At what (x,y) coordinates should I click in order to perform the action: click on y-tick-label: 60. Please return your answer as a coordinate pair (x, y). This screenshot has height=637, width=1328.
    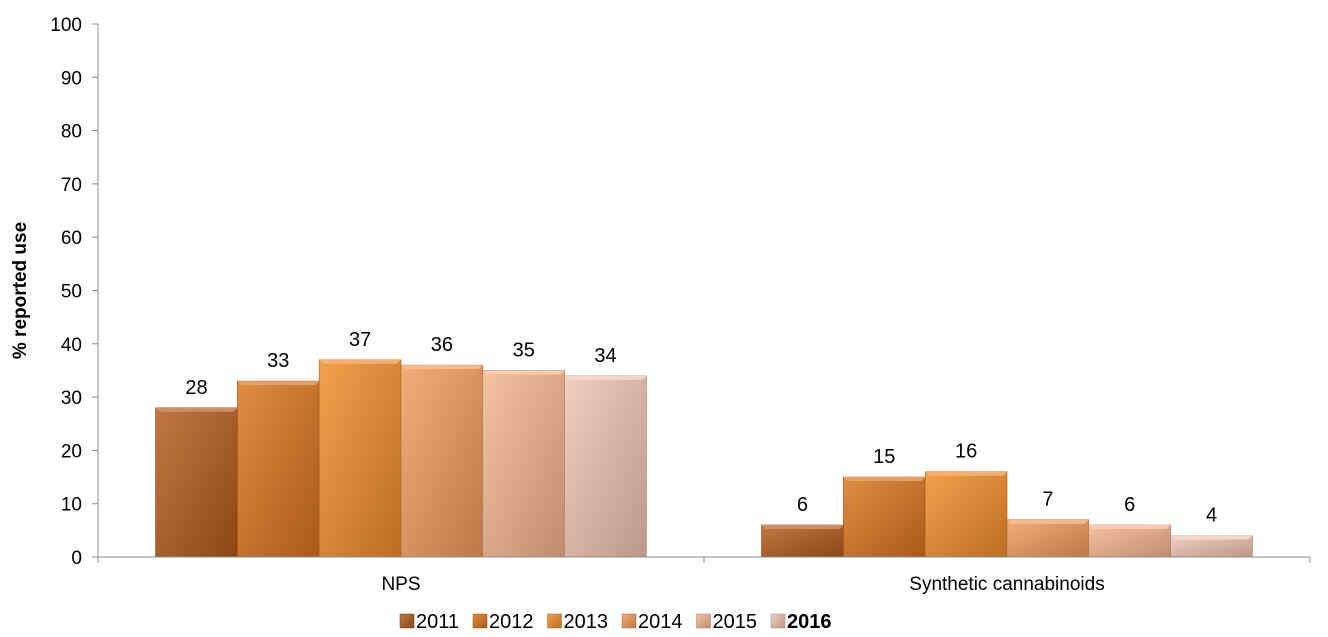
    Looking at the image, I should click on (71, 238).